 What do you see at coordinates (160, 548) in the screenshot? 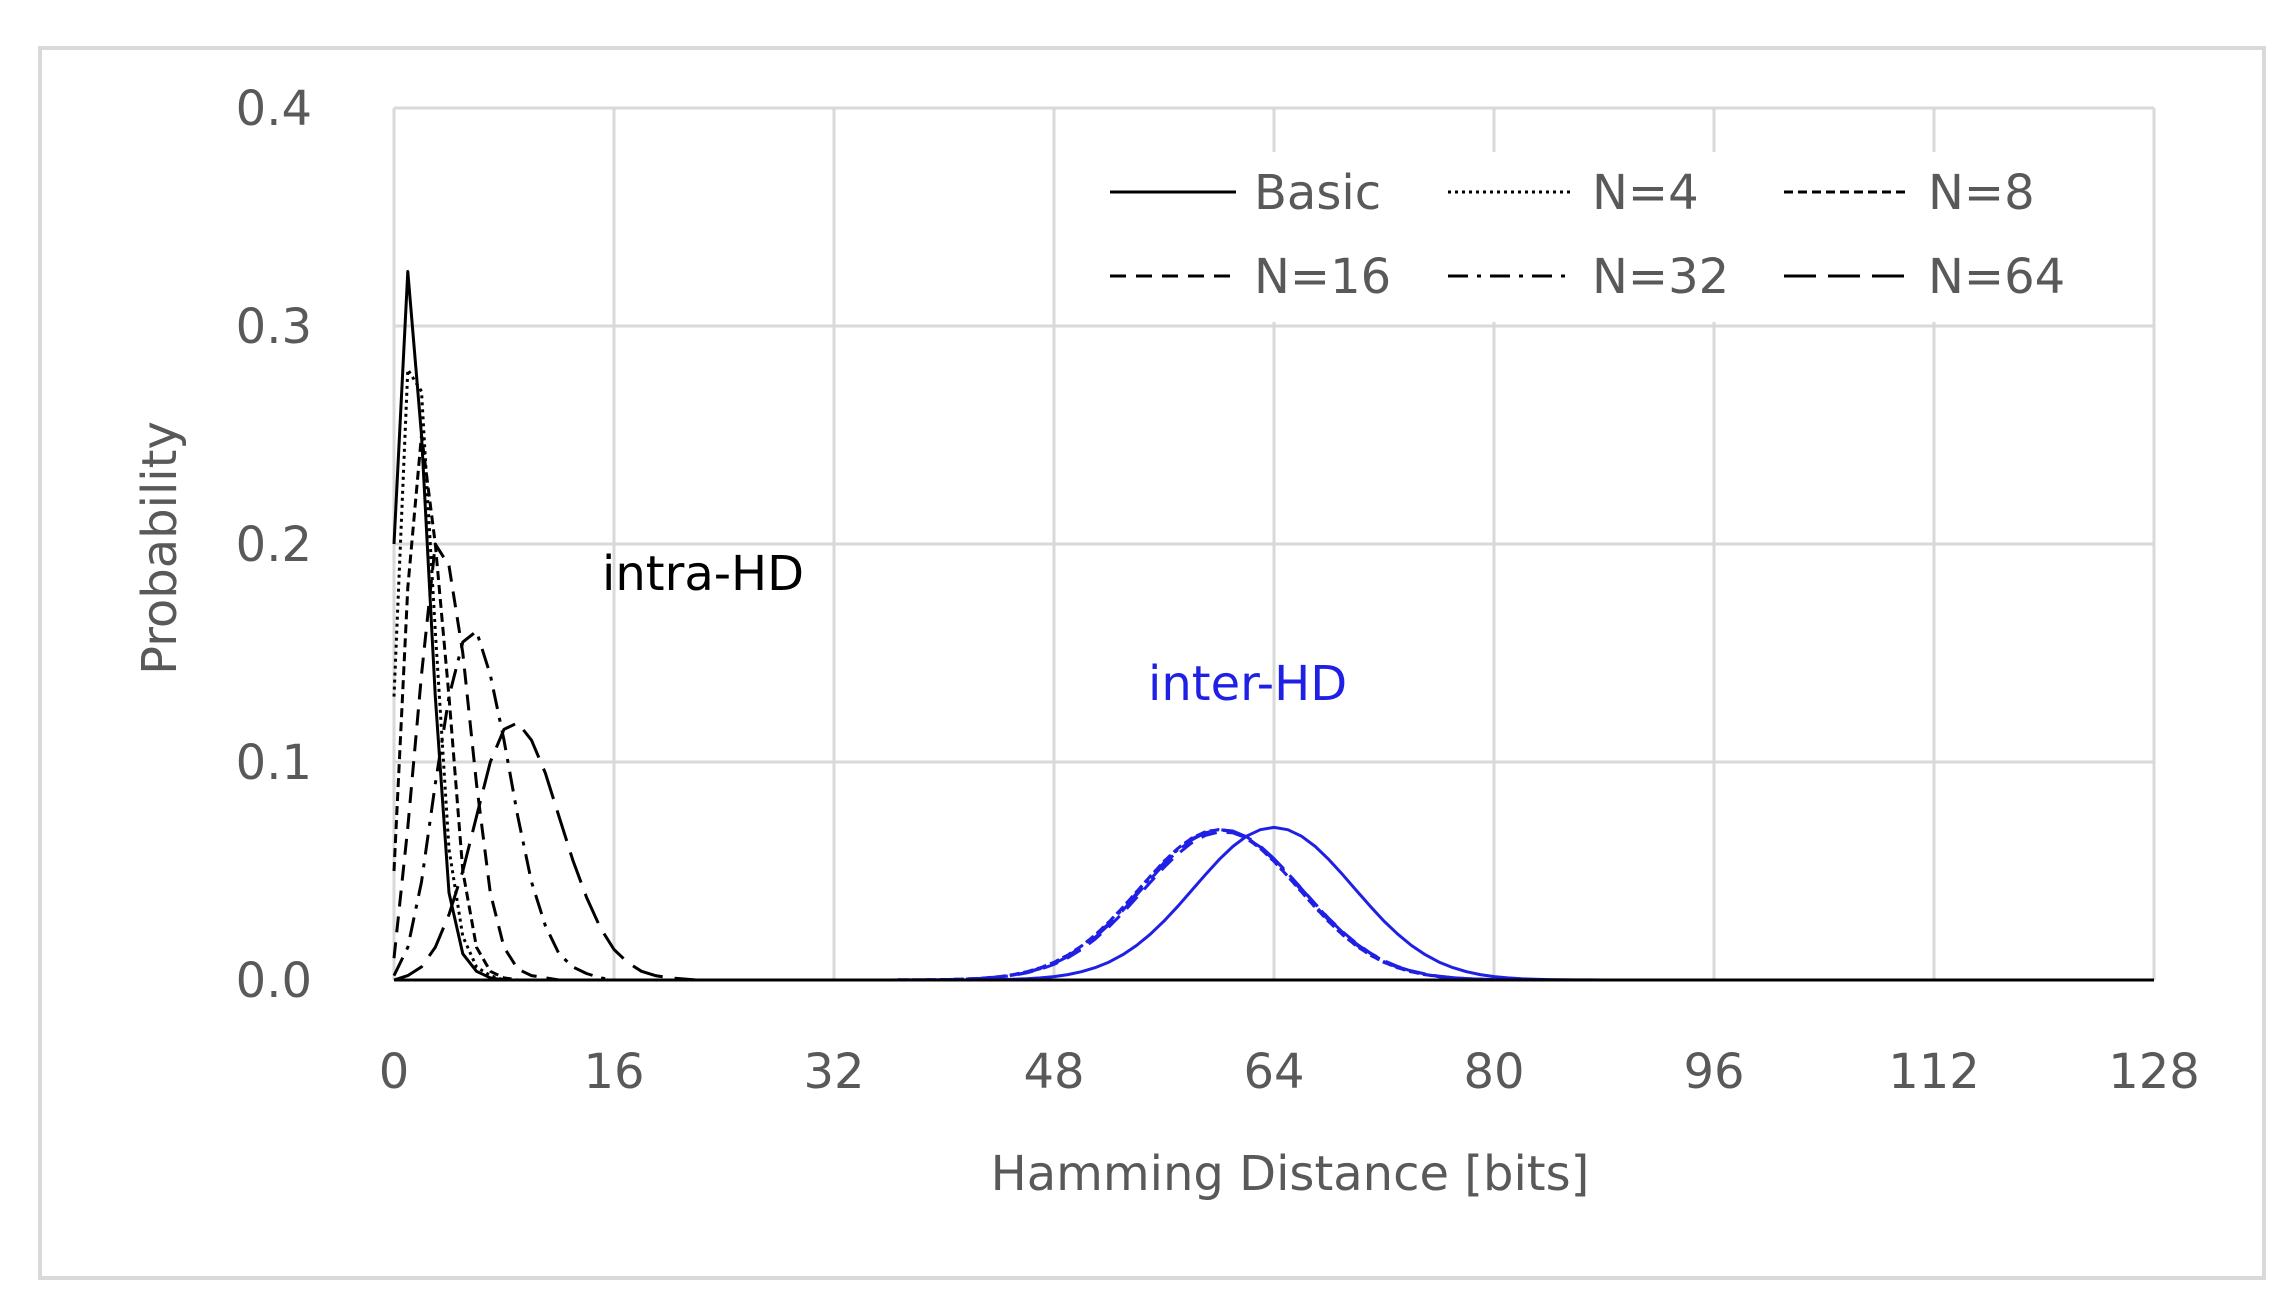
I see `y-axis-title: Probability` at bounding box center [160, 548].